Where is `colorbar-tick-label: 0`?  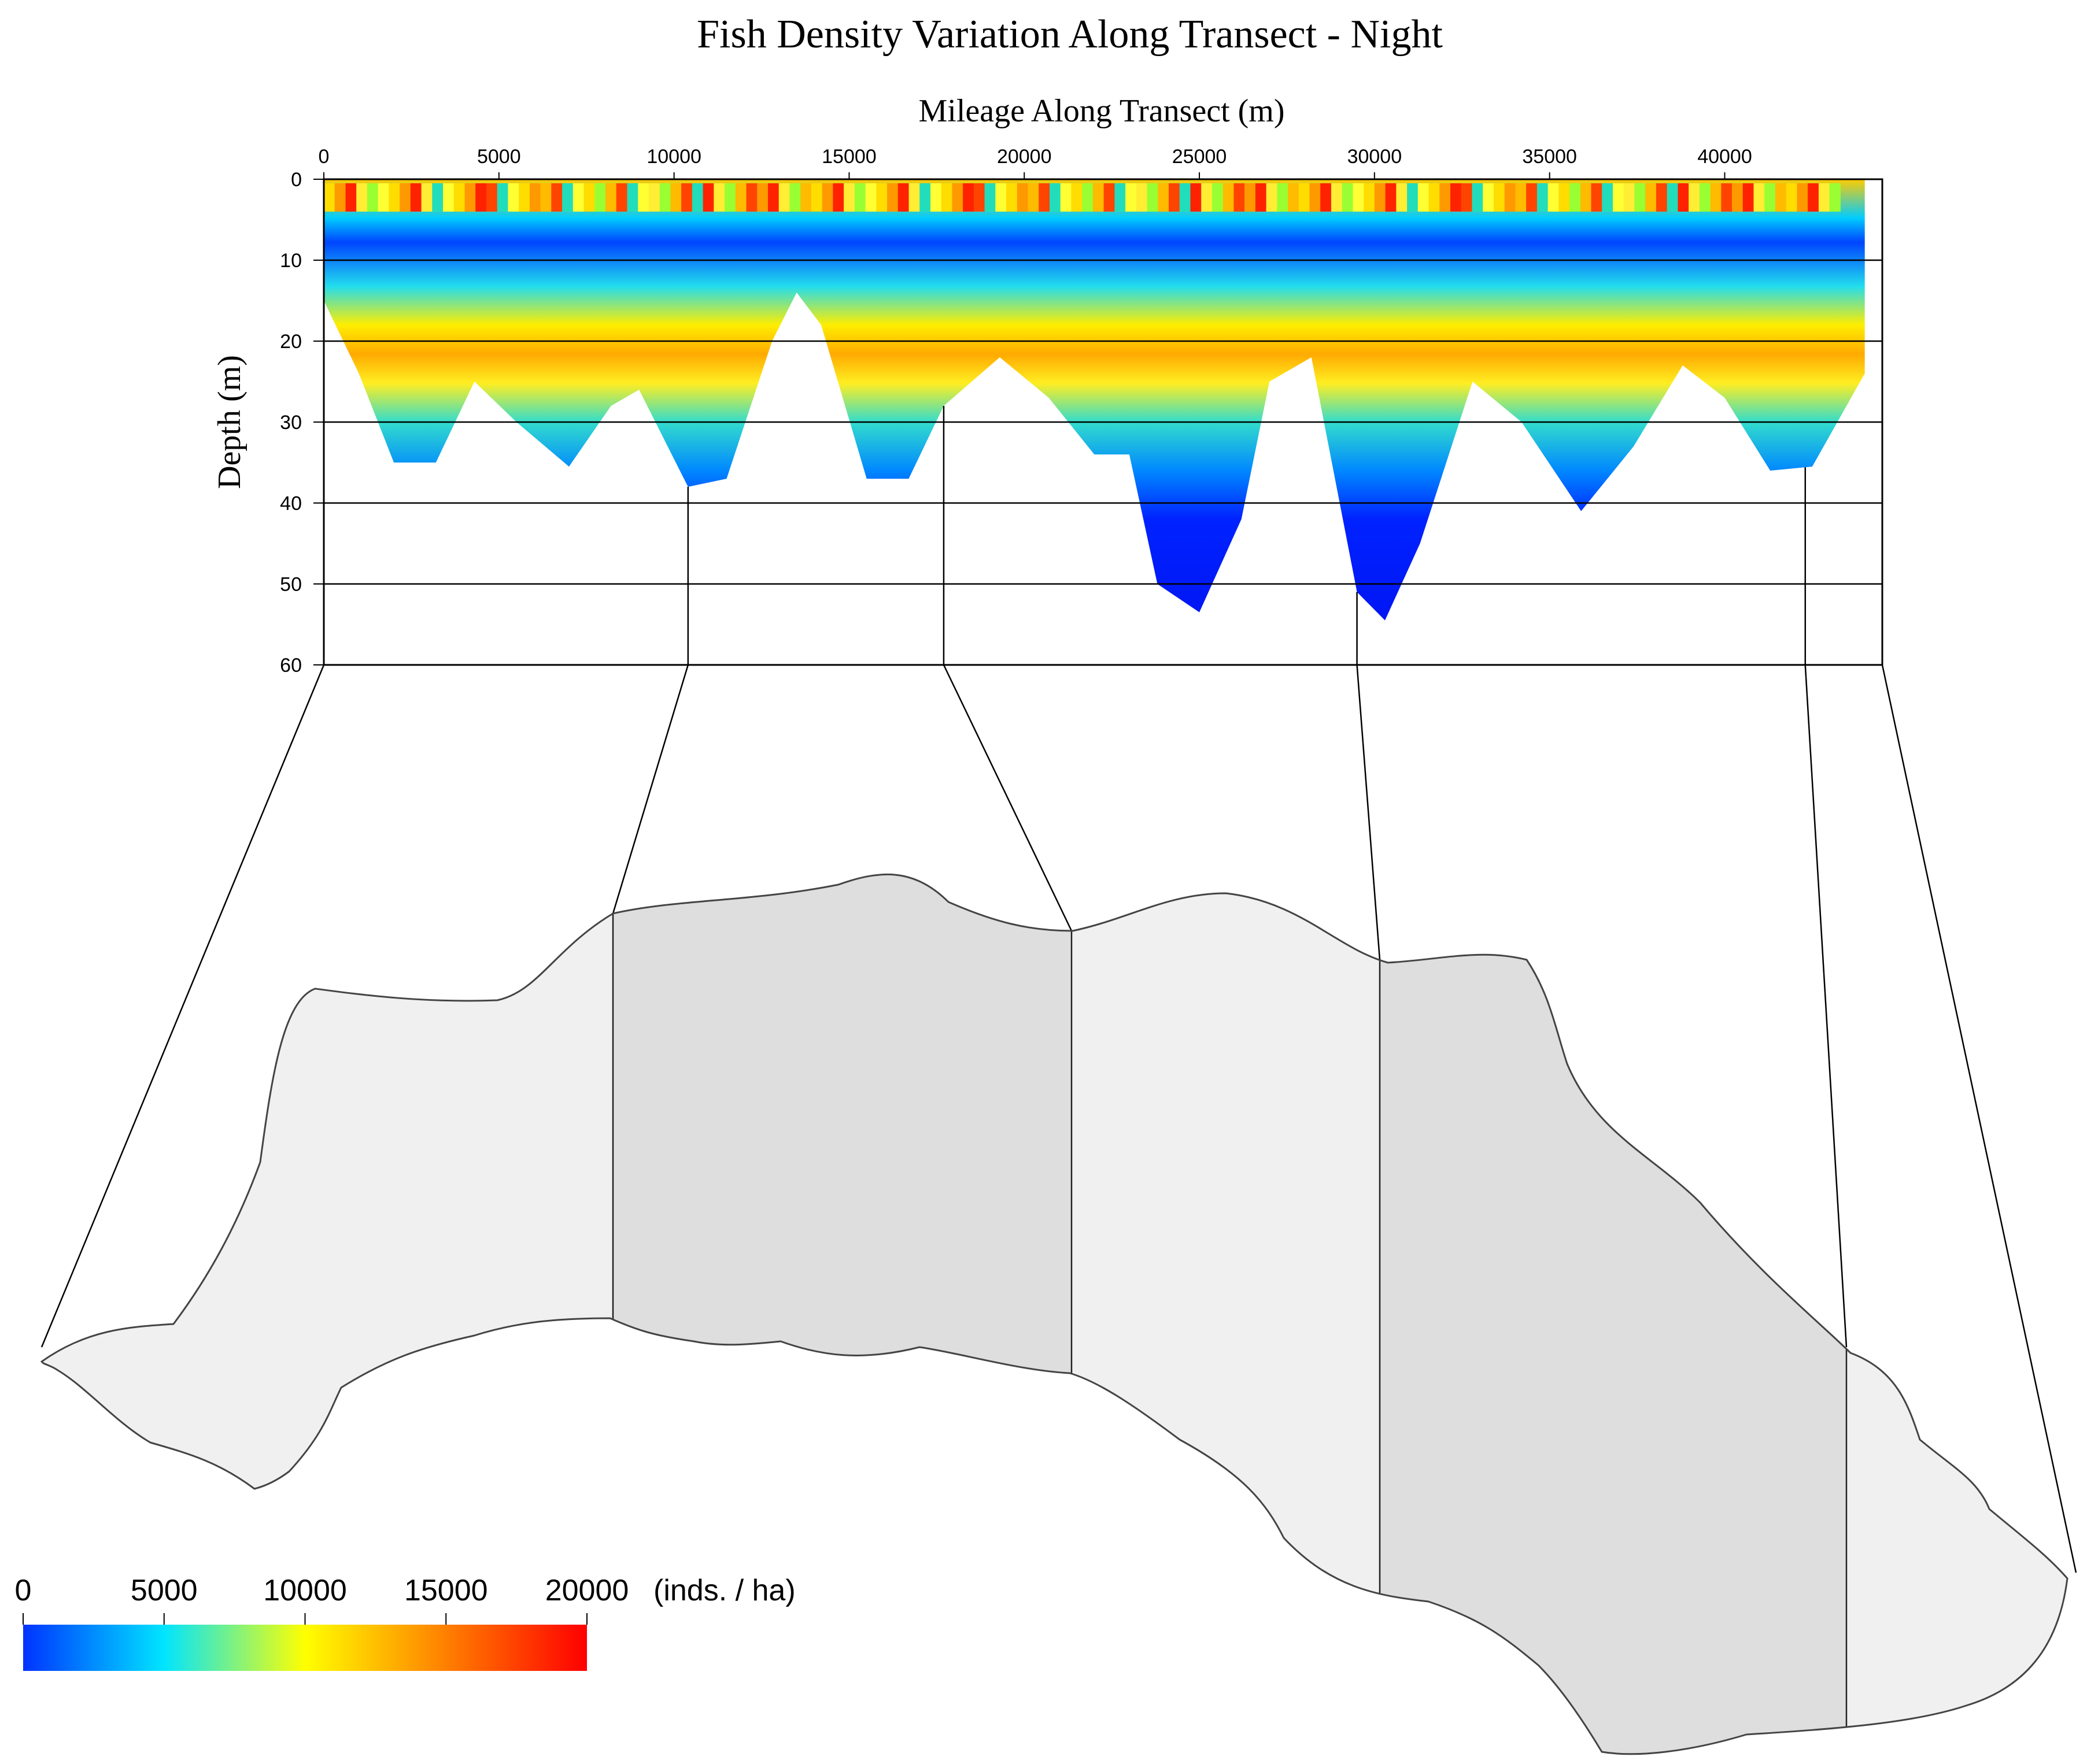
colorbar-tick-label: 0 is located at coordinates (23, 1591).